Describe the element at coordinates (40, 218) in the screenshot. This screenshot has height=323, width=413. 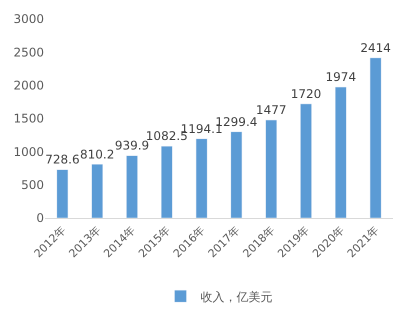
I see `y-tick-label: 0` at that location.